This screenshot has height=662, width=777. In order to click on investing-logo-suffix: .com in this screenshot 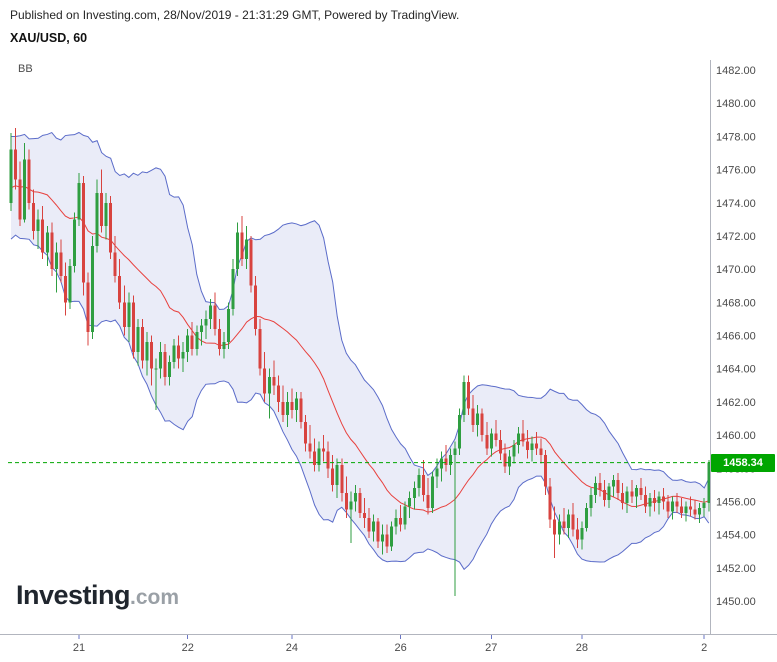, I will do `click(155, 597)`.